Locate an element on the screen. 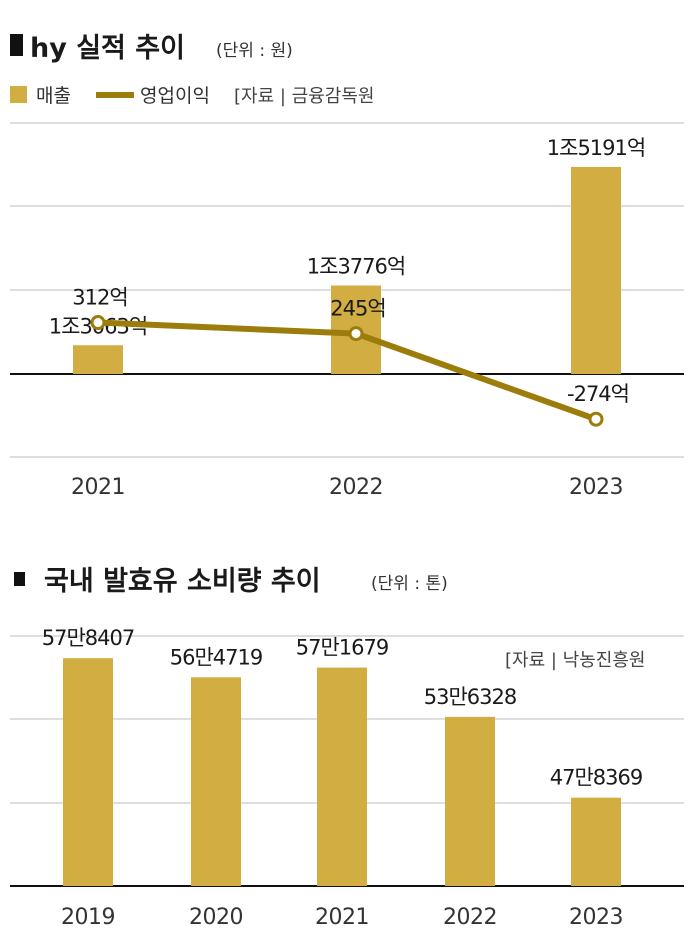  chart2-unit: (단위 : 톤) is located at coordinates (409, 584).